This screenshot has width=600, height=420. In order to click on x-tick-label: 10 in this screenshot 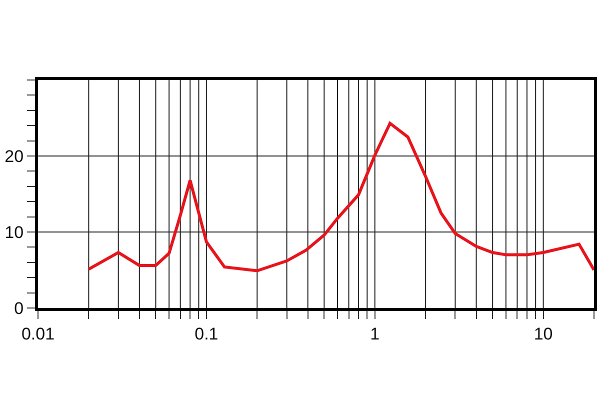, I will do `click(543, 334)`.